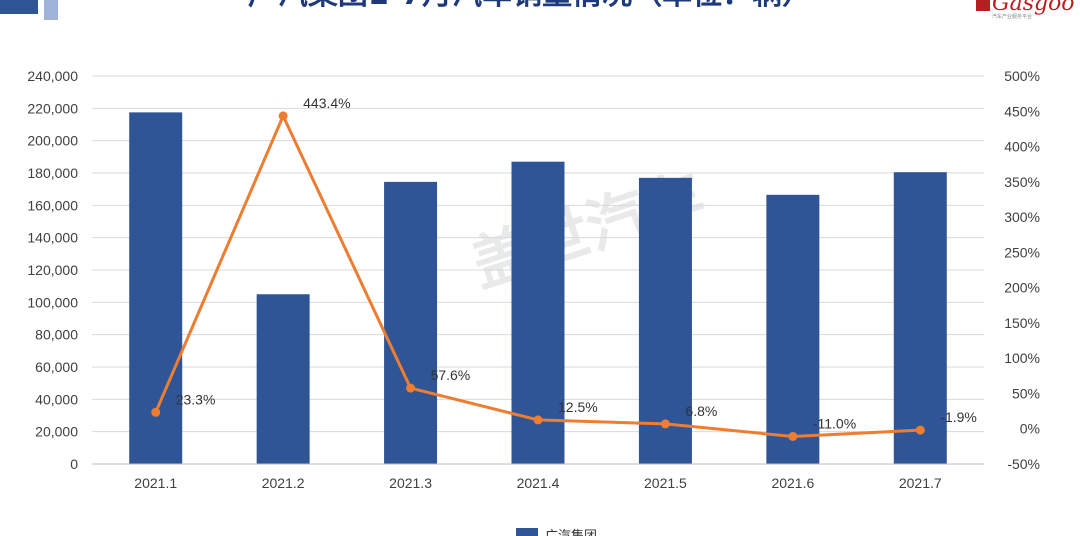 The height and width of the screenshot is (536, 1080). I want to click on y-left-tick-label: 240,000, so click(52, 76).